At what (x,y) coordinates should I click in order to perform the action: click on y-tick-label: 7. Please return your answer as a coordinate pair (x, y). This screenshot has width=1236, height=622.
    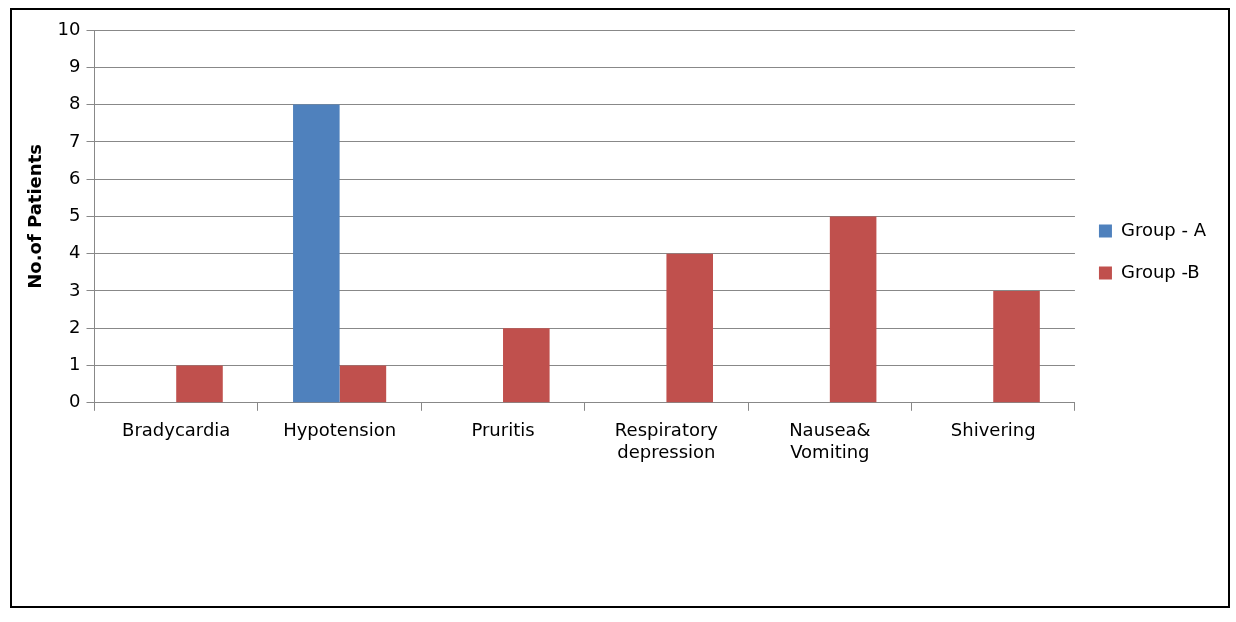
    Looking at the image, I should click on (75, 140).